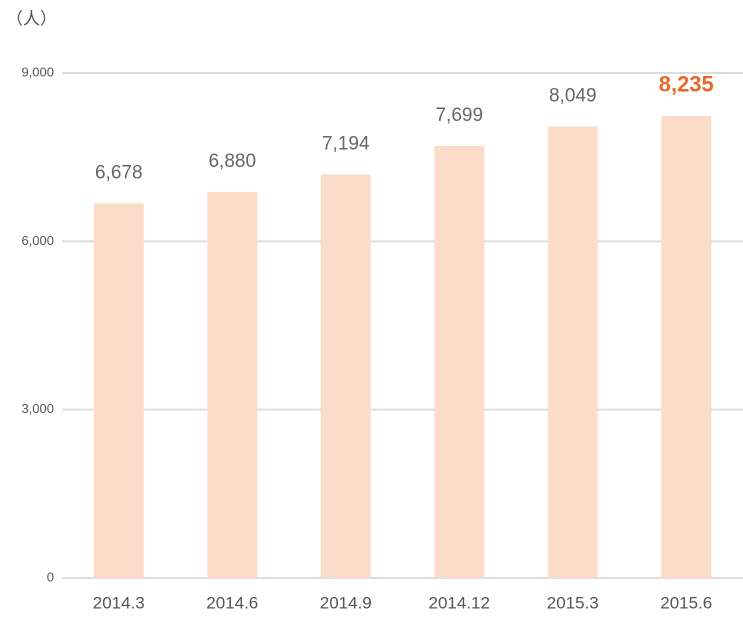  Describe the element at coordinates (232, 161) in the screenshot. I see `value-label: 6,880` at that location.